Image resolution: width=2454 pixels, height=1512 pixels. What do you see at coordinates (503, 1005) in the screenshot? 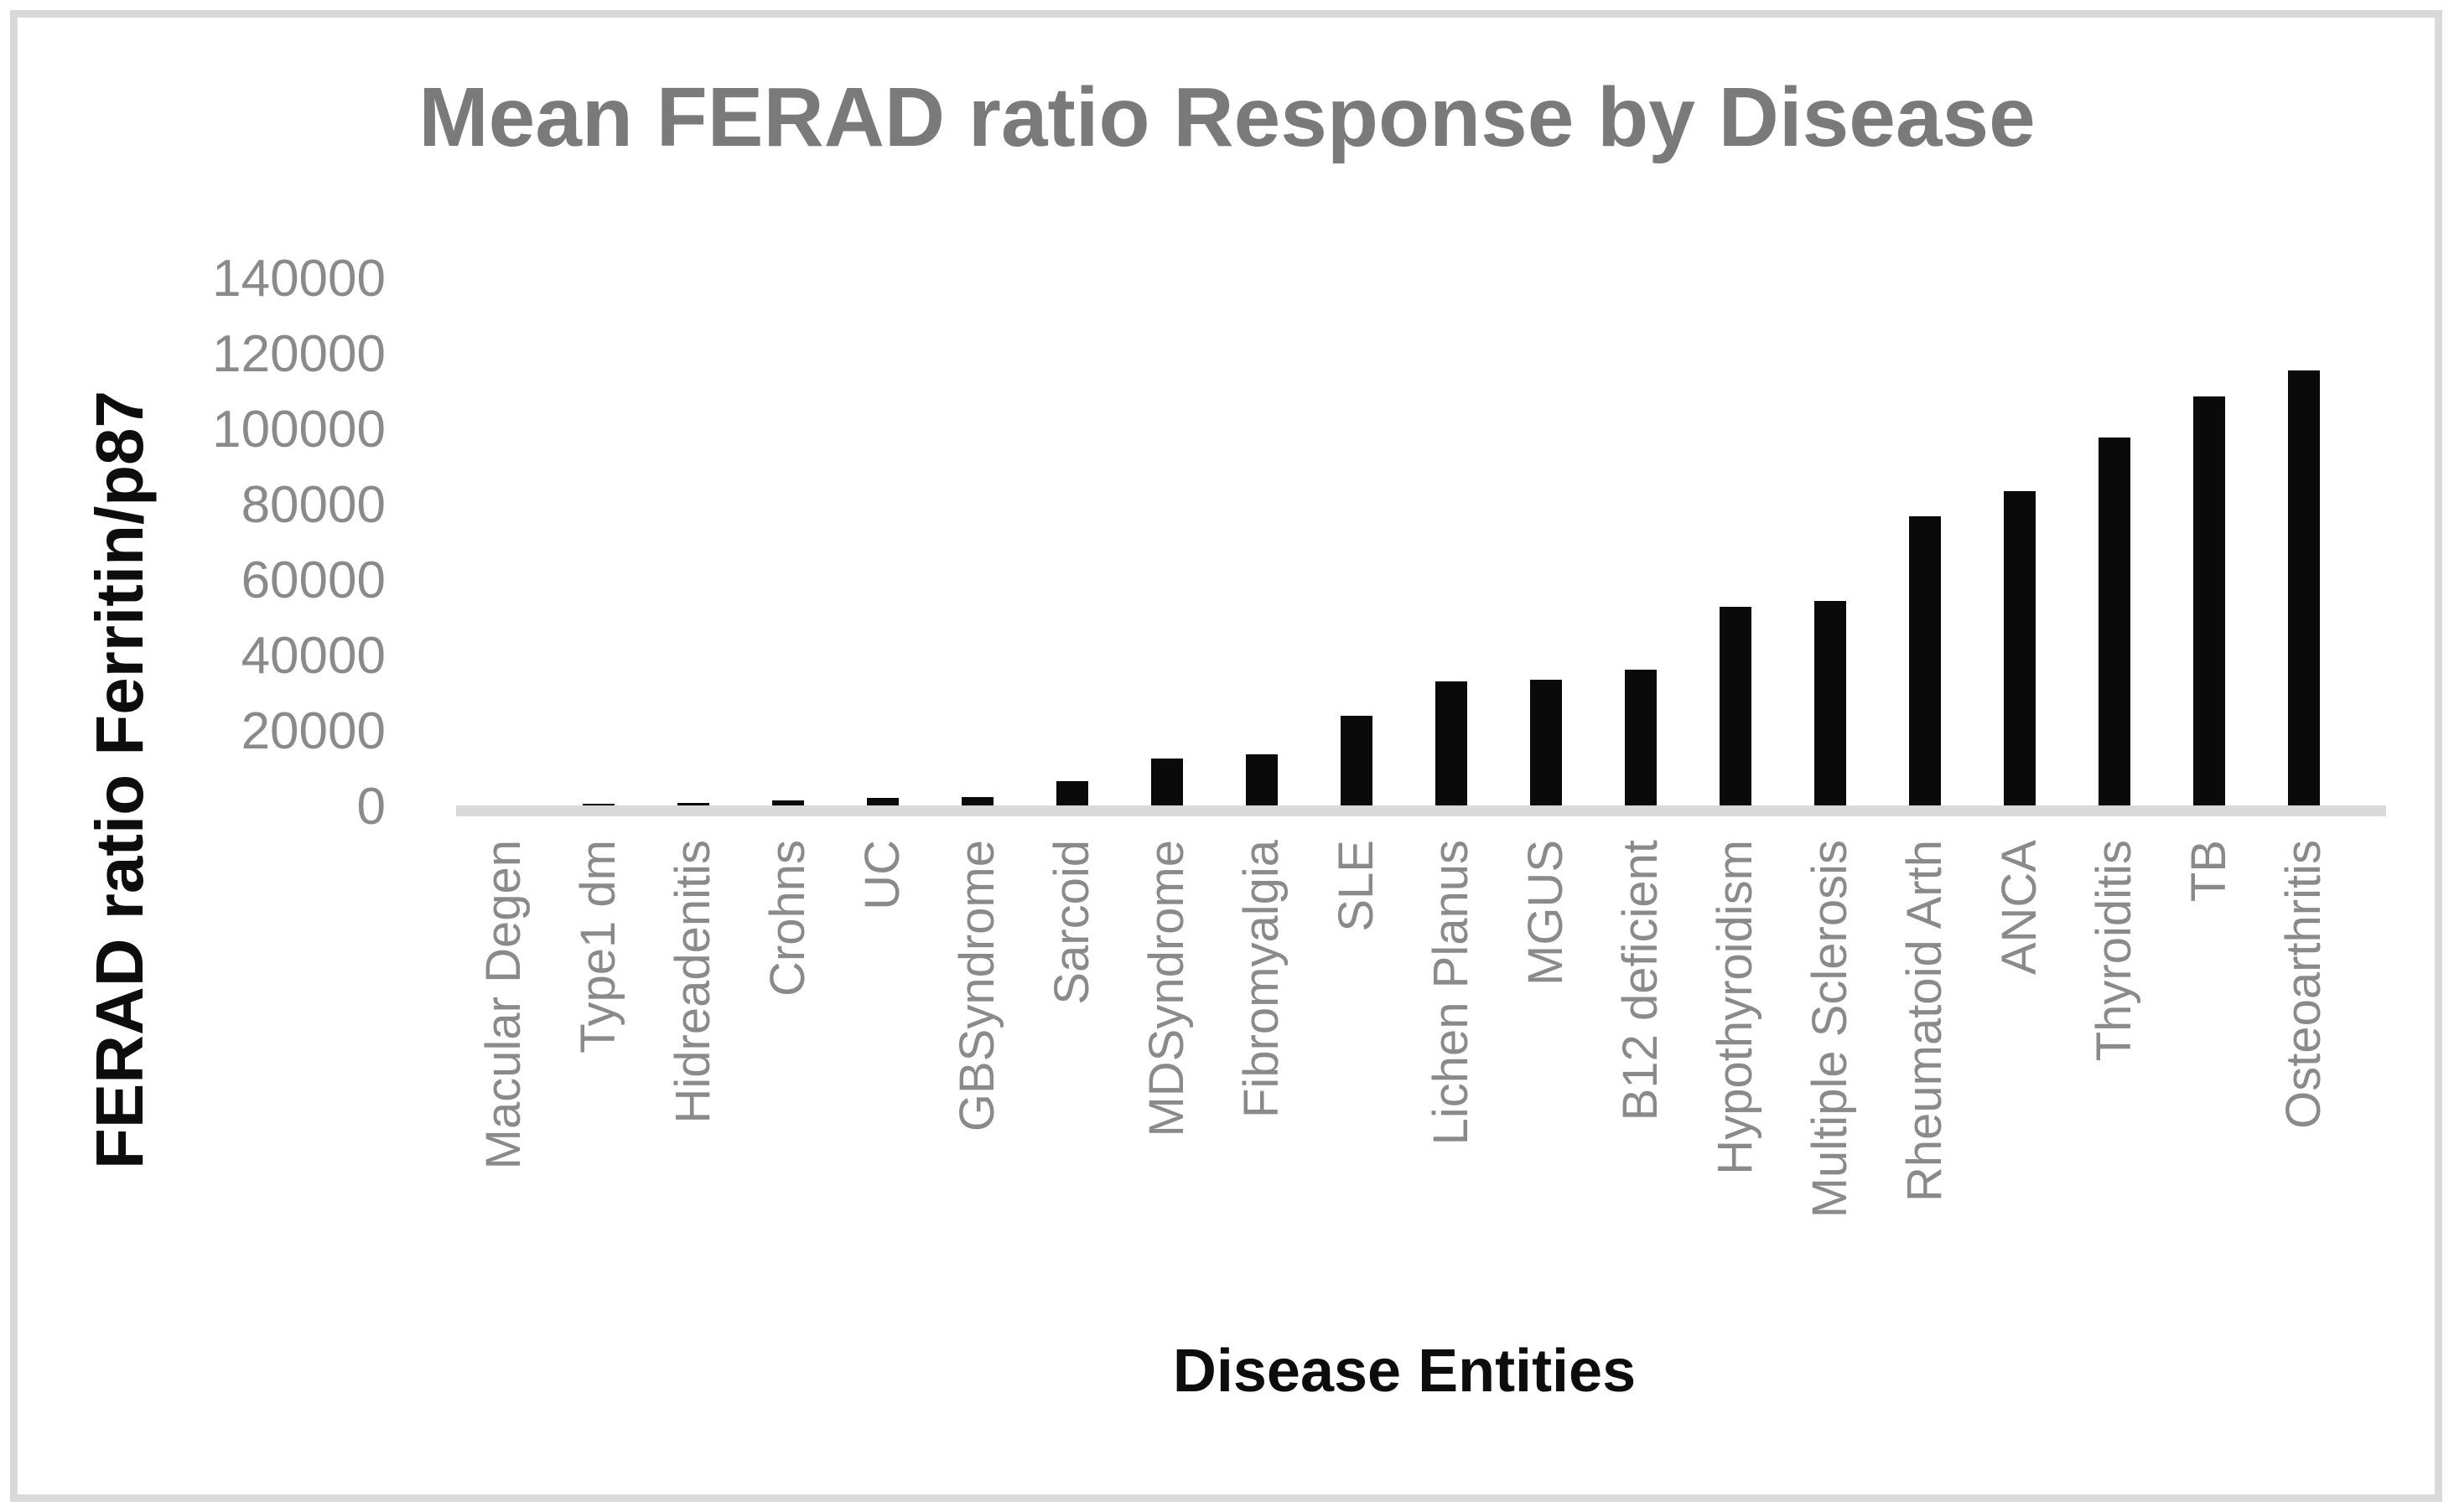
I see `category-label: Macular Degen` at bounding box center [503, 1005].